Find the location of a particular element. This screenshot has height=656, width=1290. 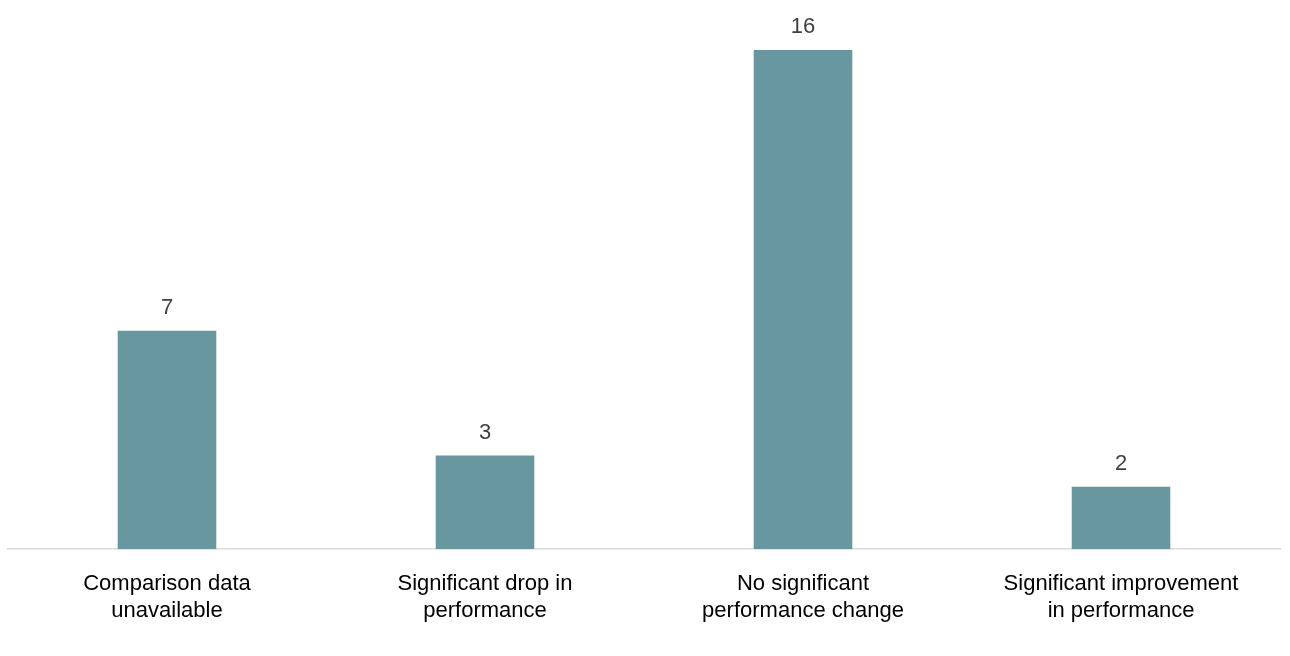

data-label: 16 is located at coordinates (803, 26).